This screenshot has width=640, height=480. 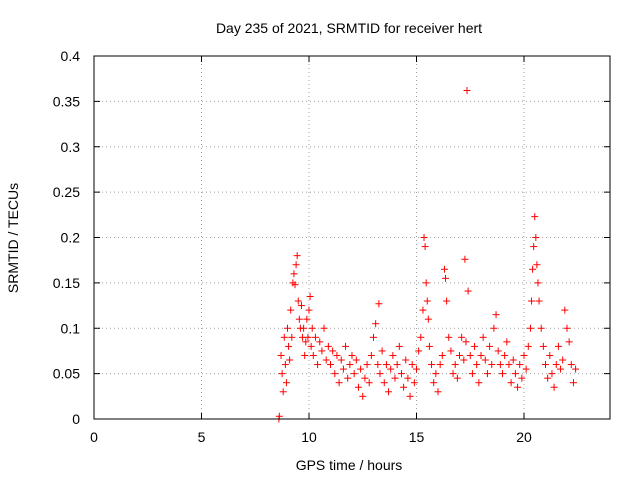 I want to click on x-tick-label: 5, so click(x=202, y=437).